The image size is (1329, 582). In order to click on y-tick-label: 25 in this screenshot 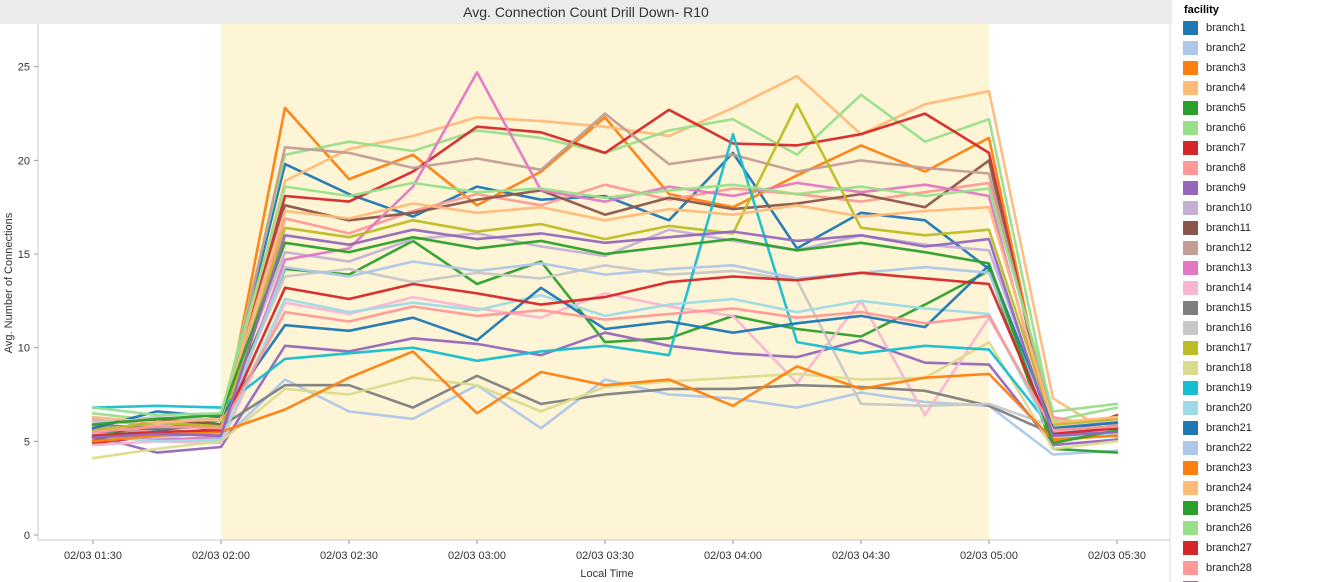, I will do `click(24, 68)`.